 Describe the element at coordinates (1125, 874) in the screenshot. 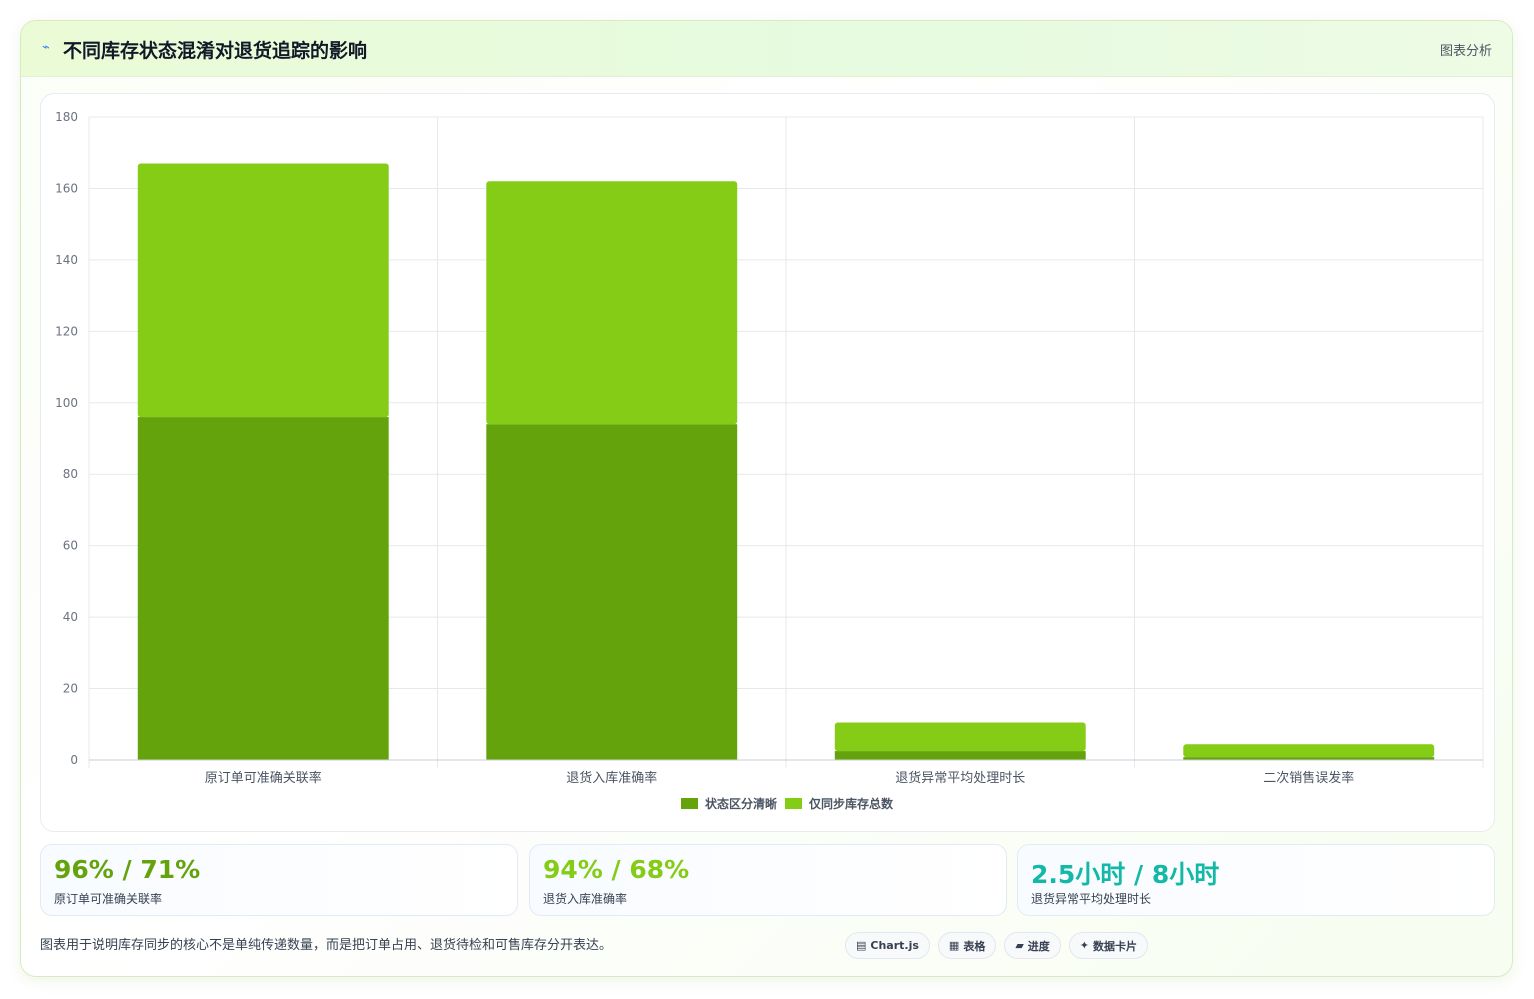

I see `stat-value: 2.5小时 / 8小时` at that location.